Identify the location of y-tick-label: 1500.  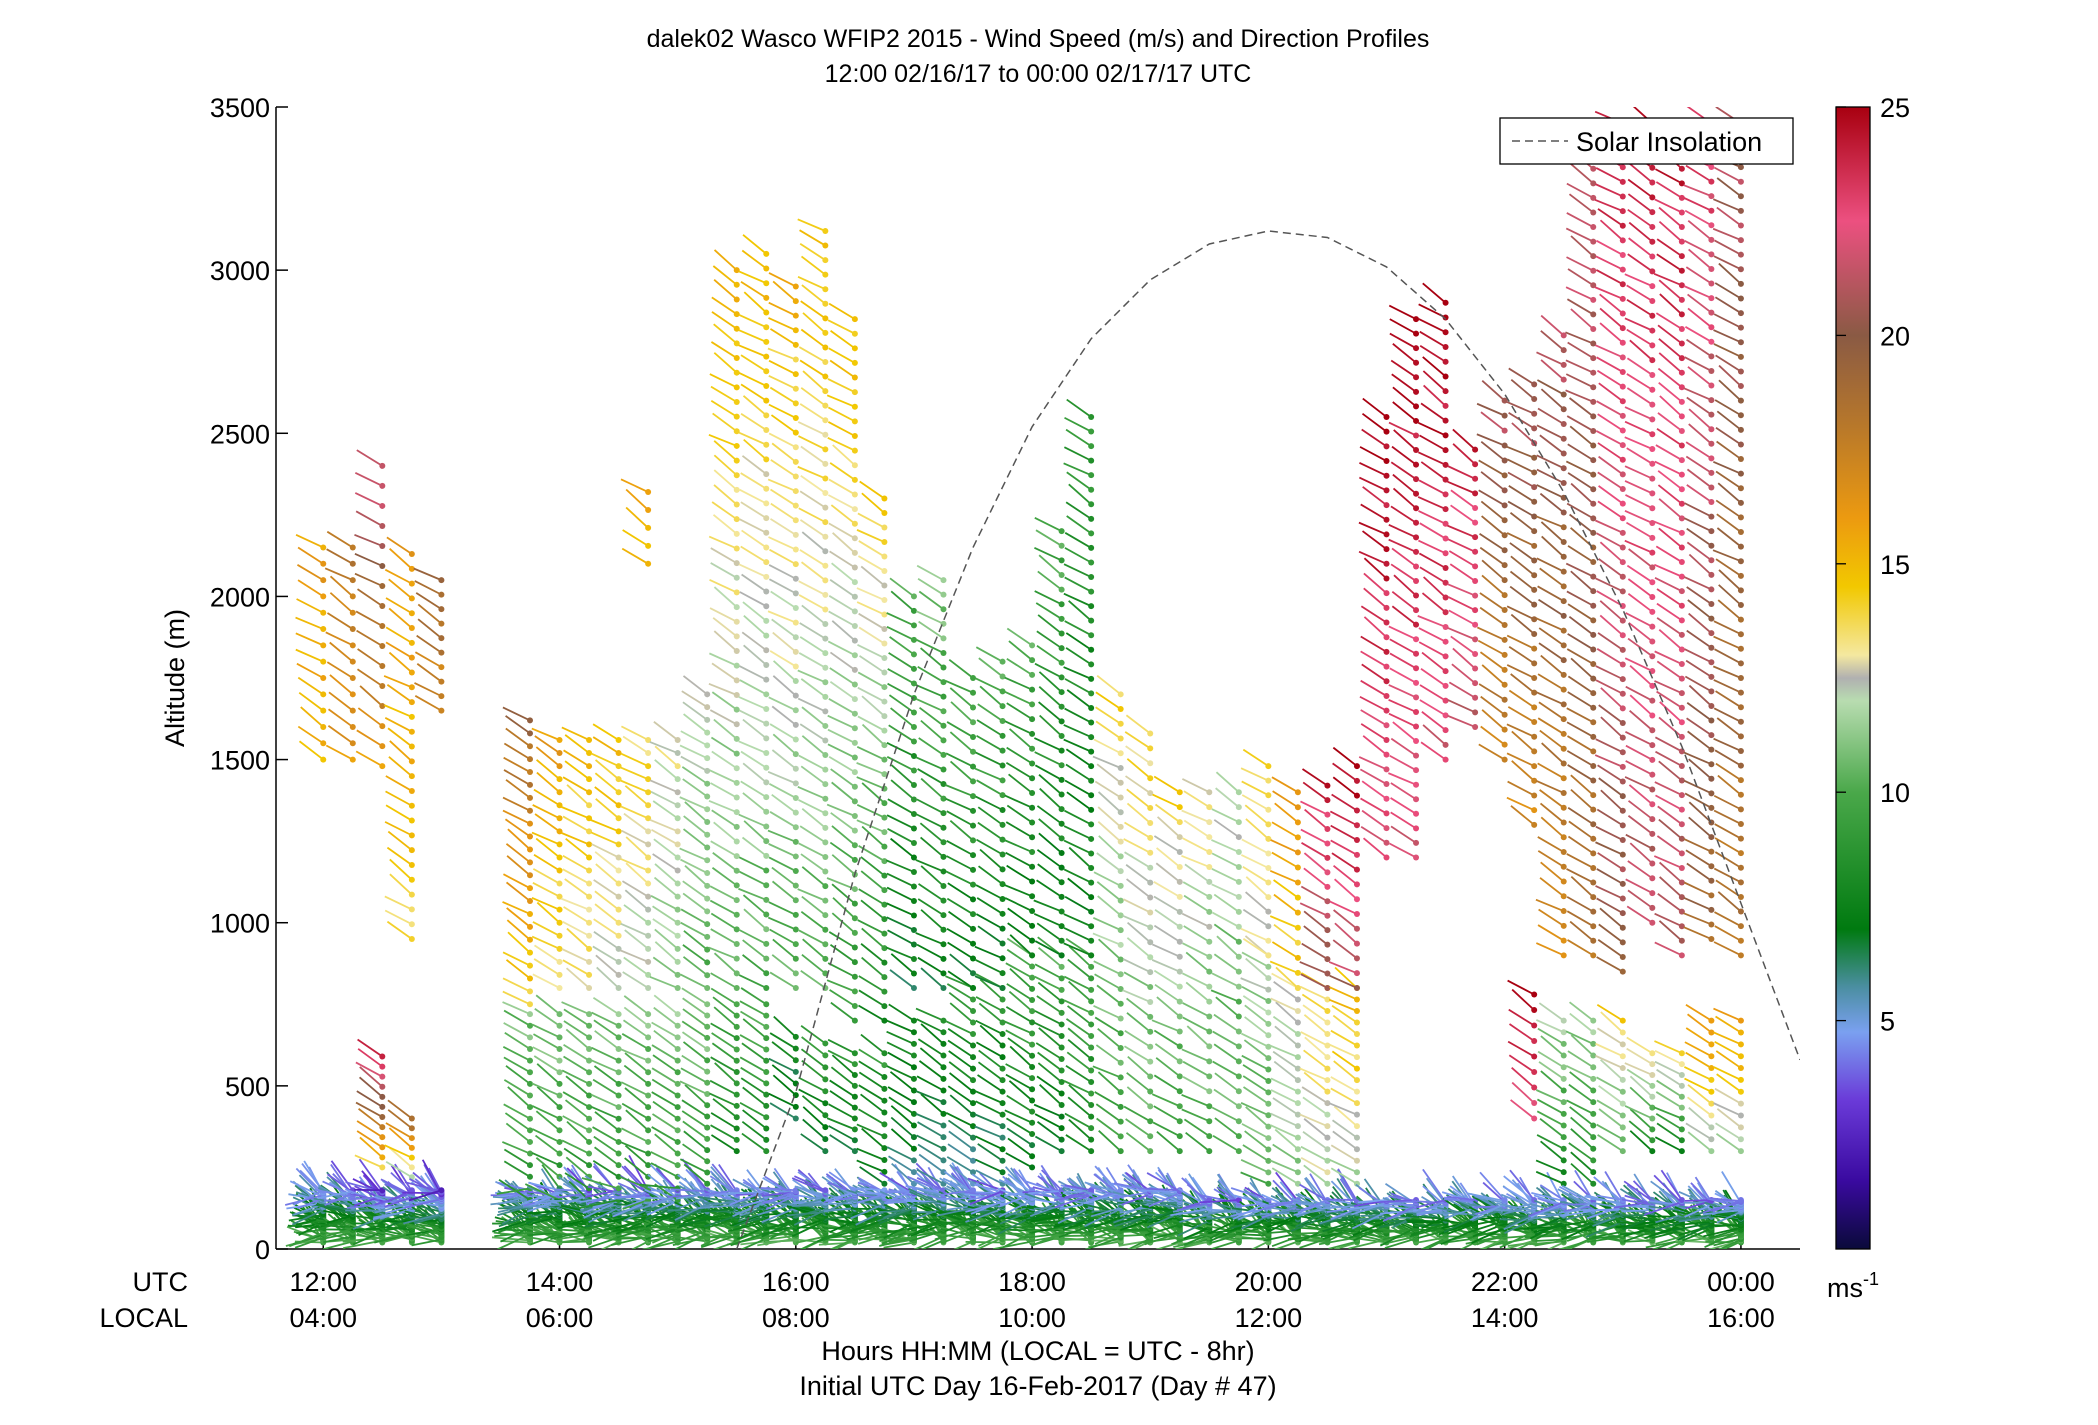
(240, 761).